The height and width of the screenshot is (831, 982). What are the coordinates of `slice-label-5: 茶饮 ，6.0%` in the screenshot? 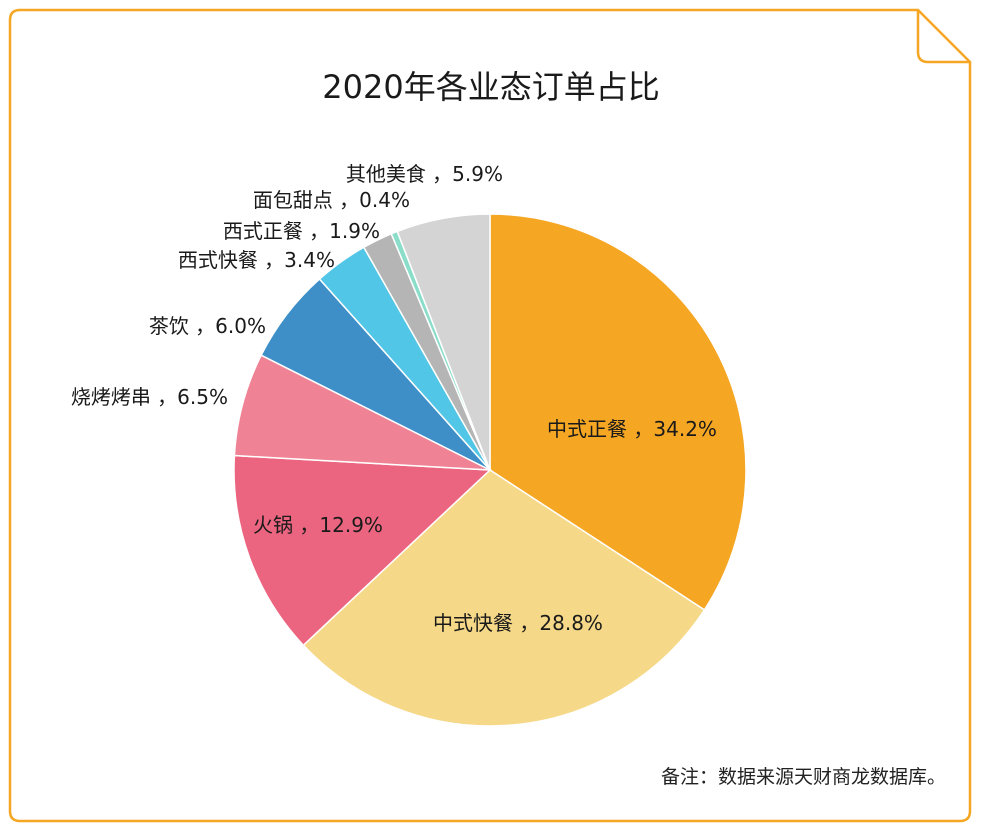 It's located at (207, 326).